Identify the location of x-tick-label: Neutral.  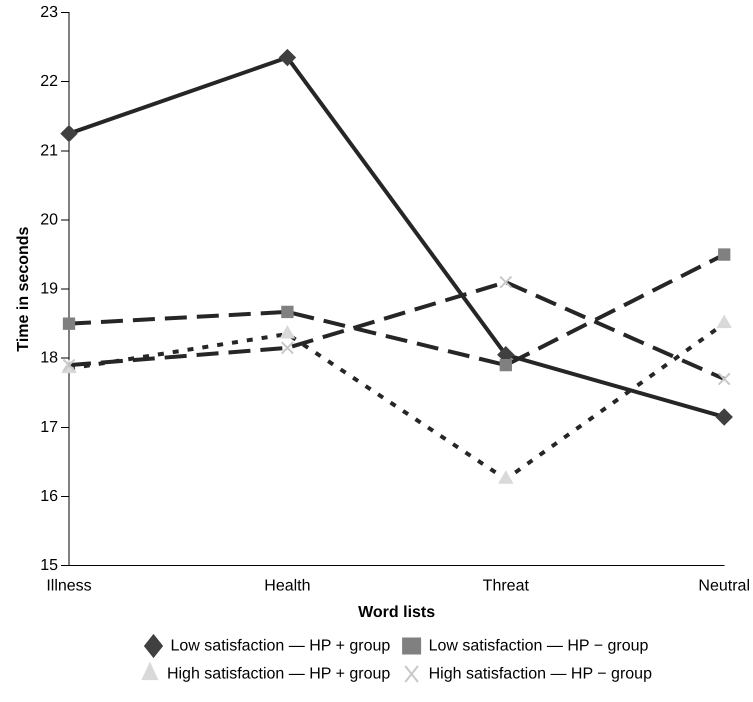
(724, 586).